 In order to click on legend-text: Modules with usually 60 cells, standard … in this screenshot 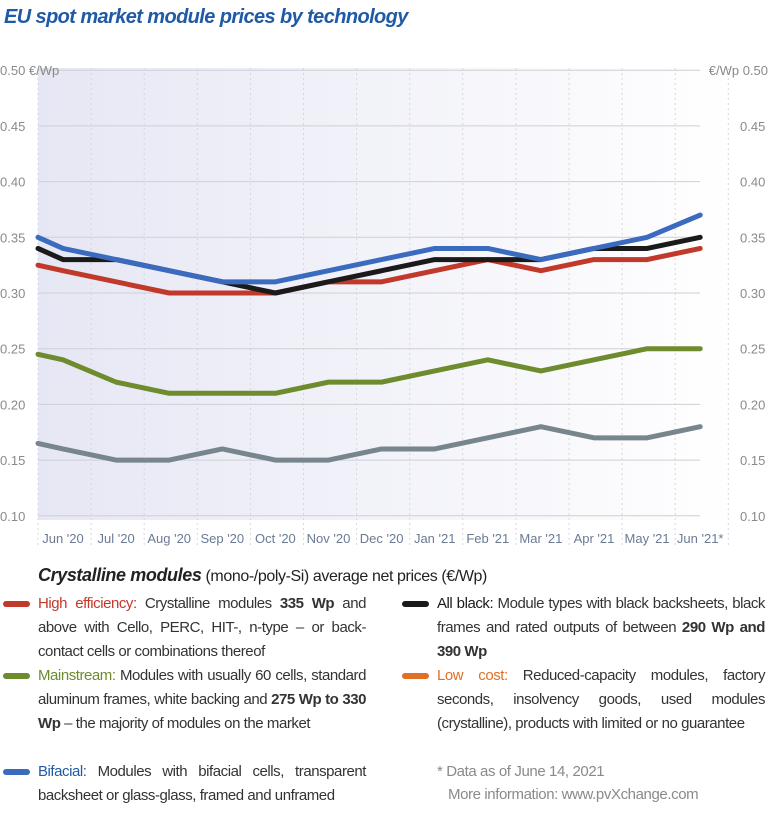, I will do `click(202, 687)`.